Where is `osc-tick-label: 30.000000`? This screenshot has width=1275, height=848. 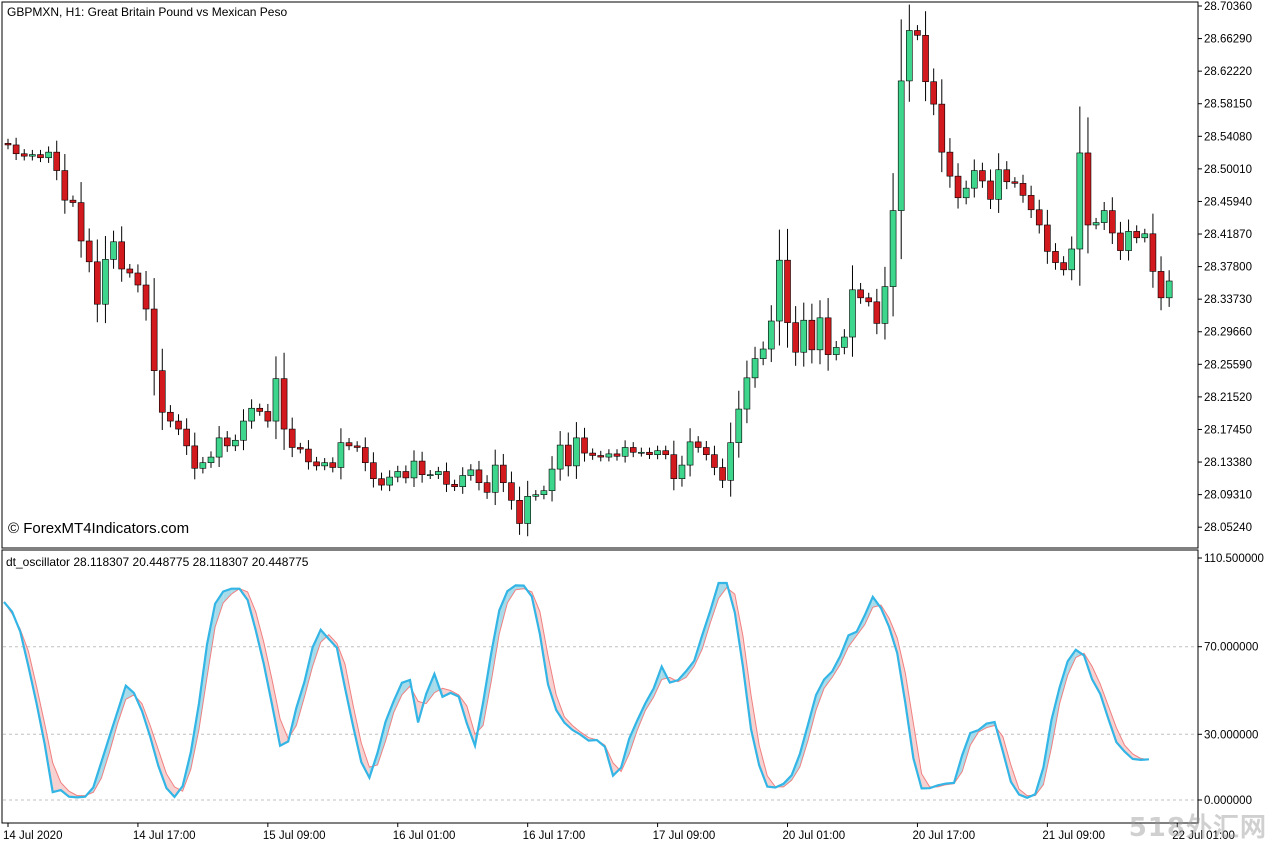 osc-tick-label: 30.000000 is located at coordinates (1231, 735).